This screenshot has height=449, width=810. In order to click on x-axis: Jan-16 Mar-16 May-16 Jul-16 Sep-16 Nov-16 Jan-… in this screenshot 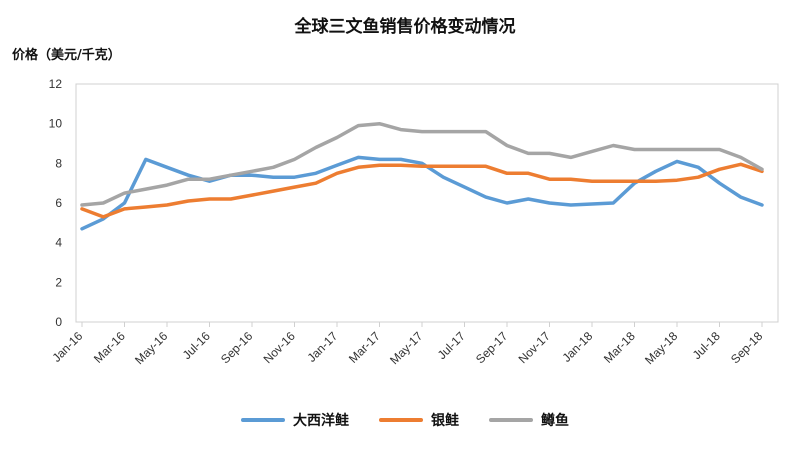, I will do `click(407, 344)`.